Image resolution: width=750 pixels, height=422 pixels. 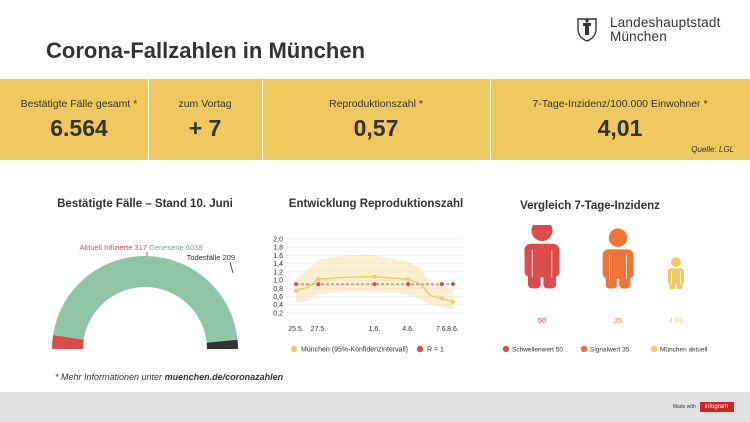 What do you see at coordinates (211, 257) in the screenshot?
I see `gauge-label-deaths: Todesfälle 209` at bounding box center [211, 257].